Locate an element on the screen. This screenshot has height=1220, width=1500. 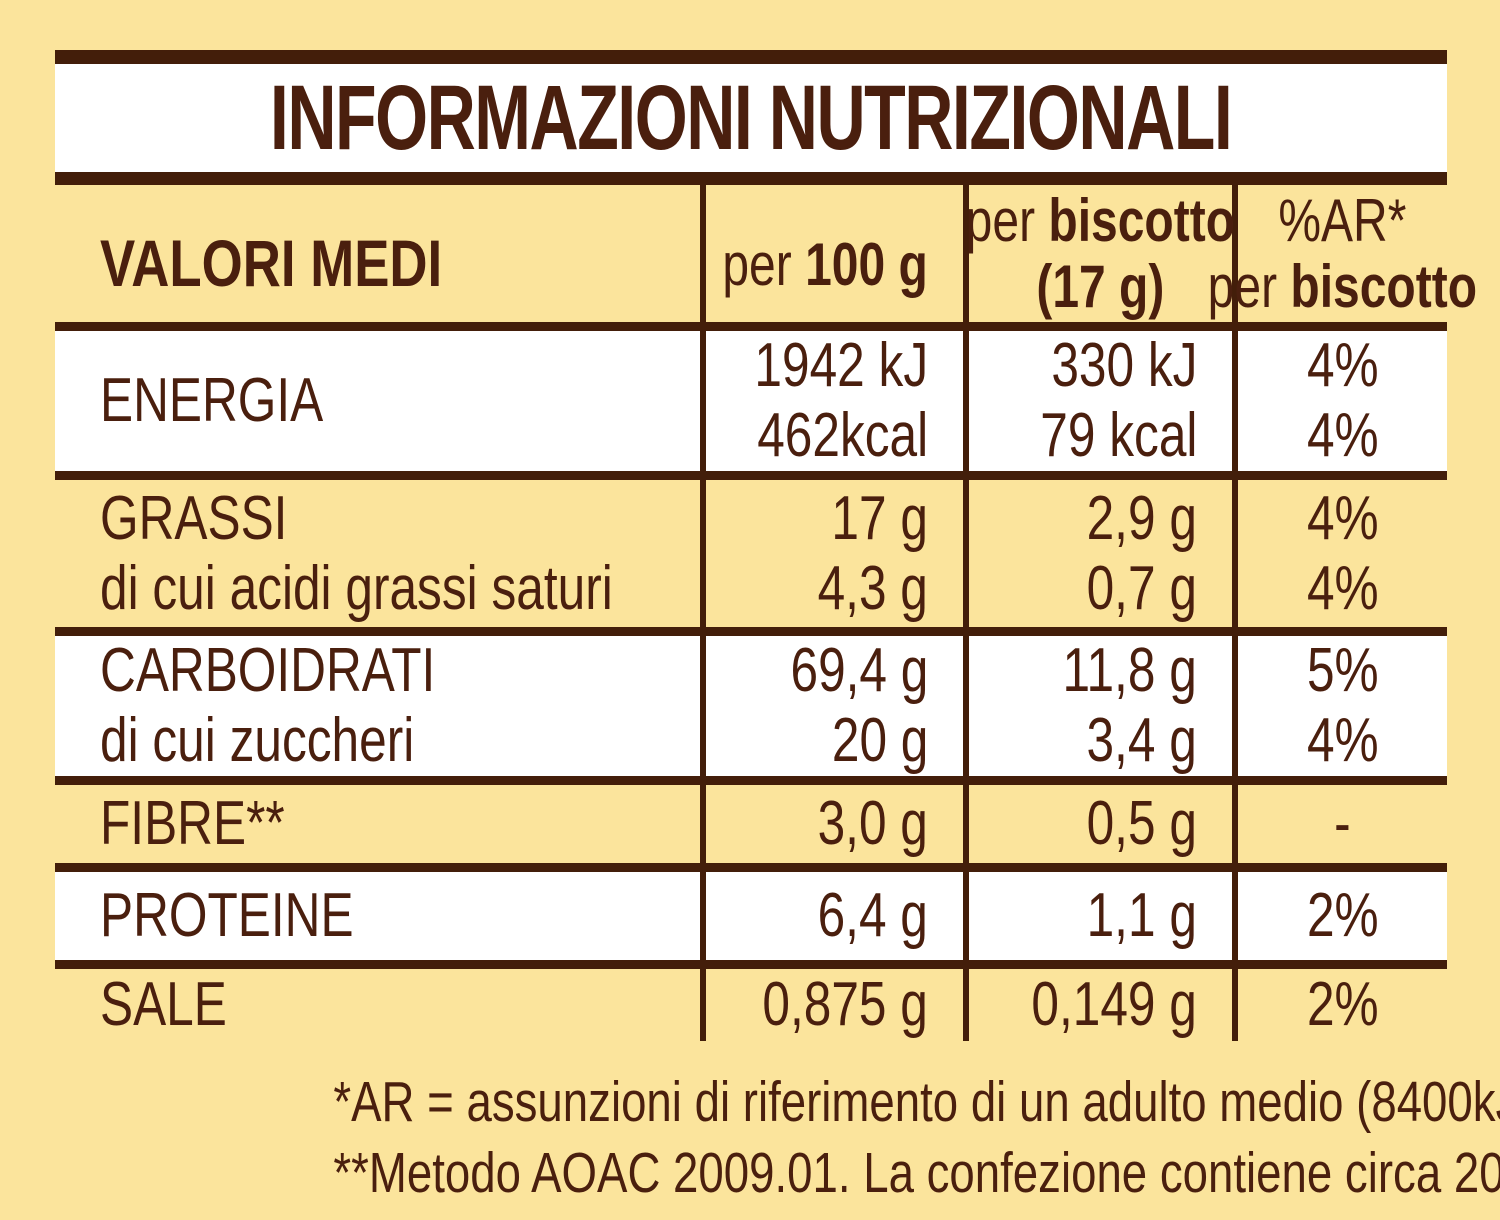
value-line: 79 kcal is located at coordinates (1118, 435).